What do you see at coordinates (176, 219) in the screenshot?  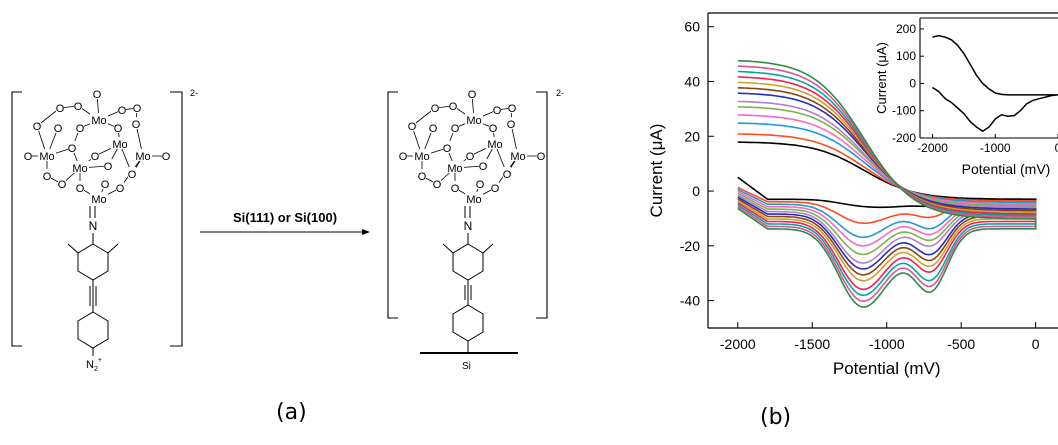 I see `left-bracket-close` at bounding box center [176, 219].